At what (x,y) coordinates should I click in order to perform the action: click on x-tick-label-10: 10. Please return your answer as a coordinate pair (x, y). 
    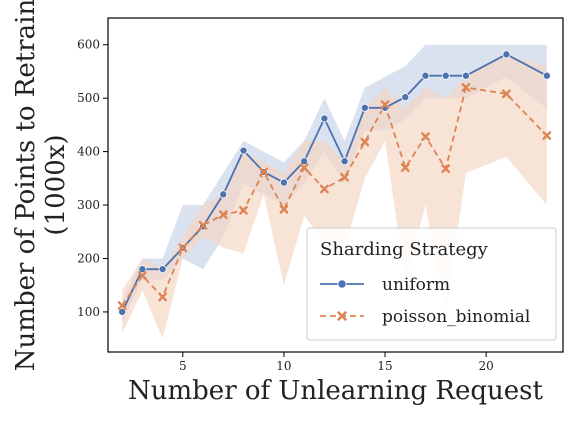
    Looking at the image, I should click on (283, 366).